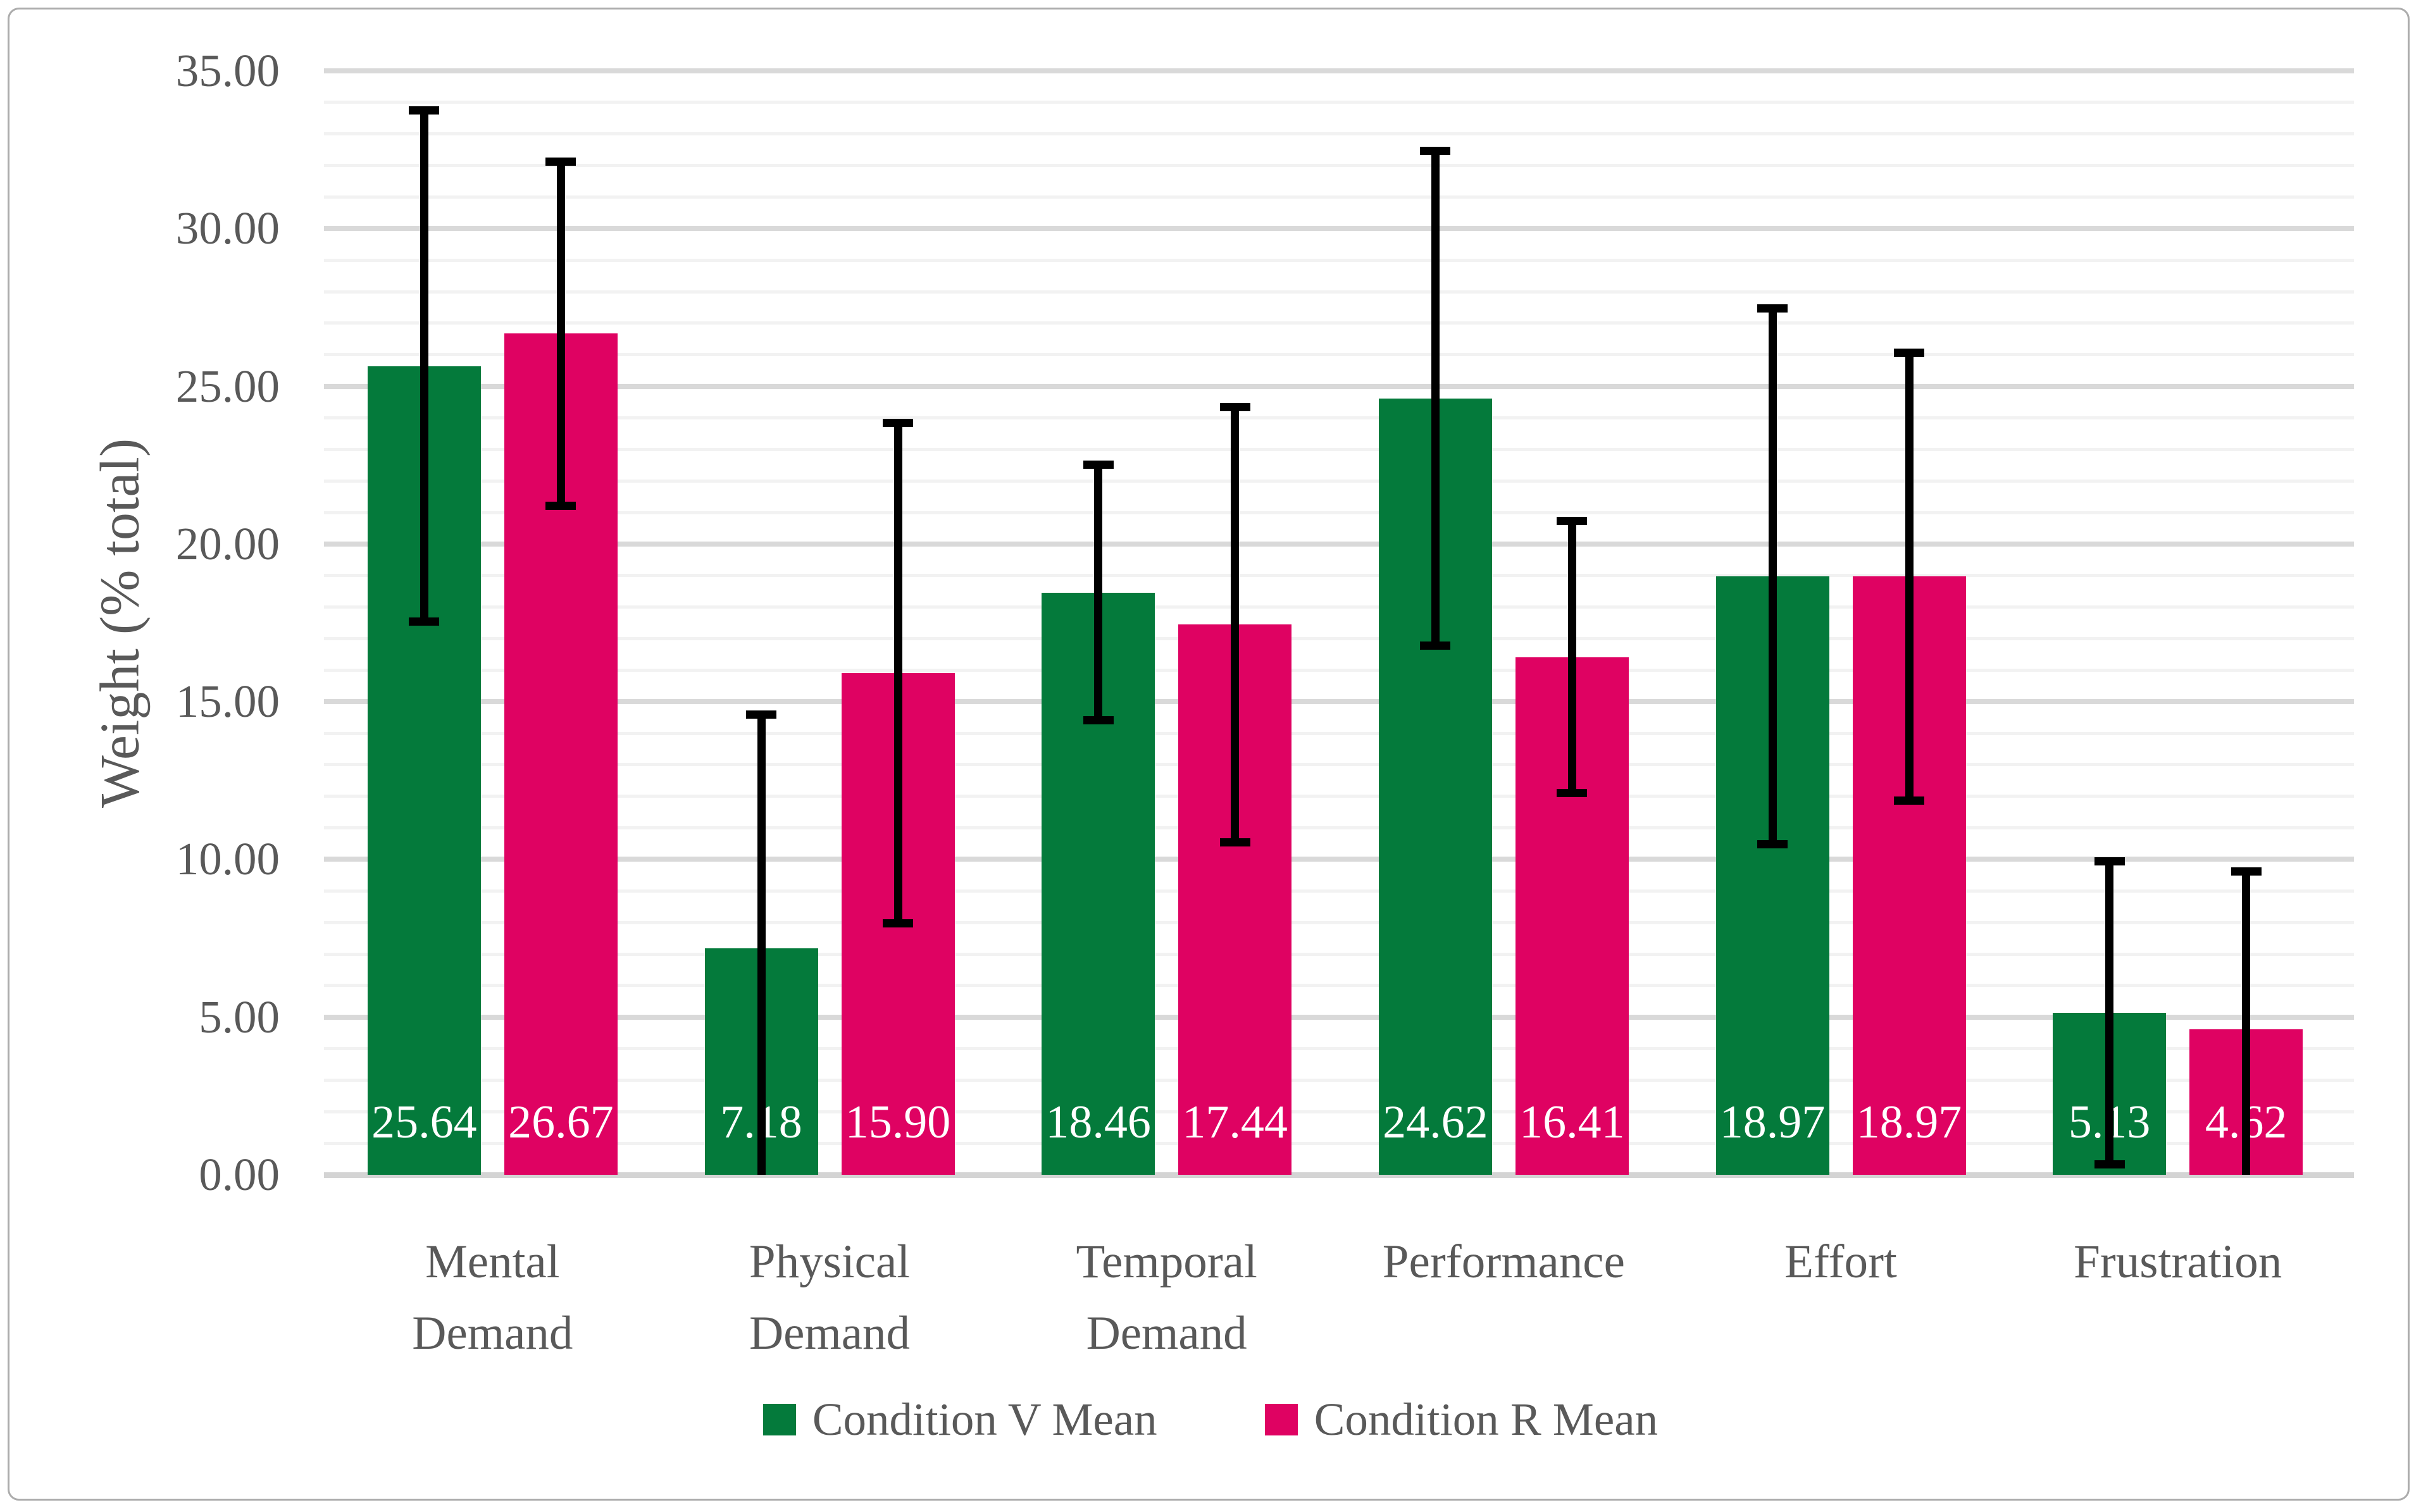 This screenshot has height=1512, width=2421. Describe the element at coordinates (2178, 1262) in the screenshot. I see `category-label-frustration: Frustration` at that location.